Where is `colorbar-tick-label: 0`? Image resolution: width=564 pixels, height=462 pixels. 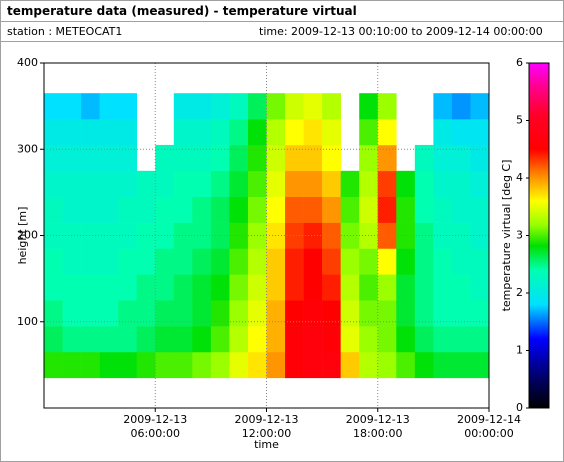
colorbar-tick-label: 0 is located at coordinates (519, 407).